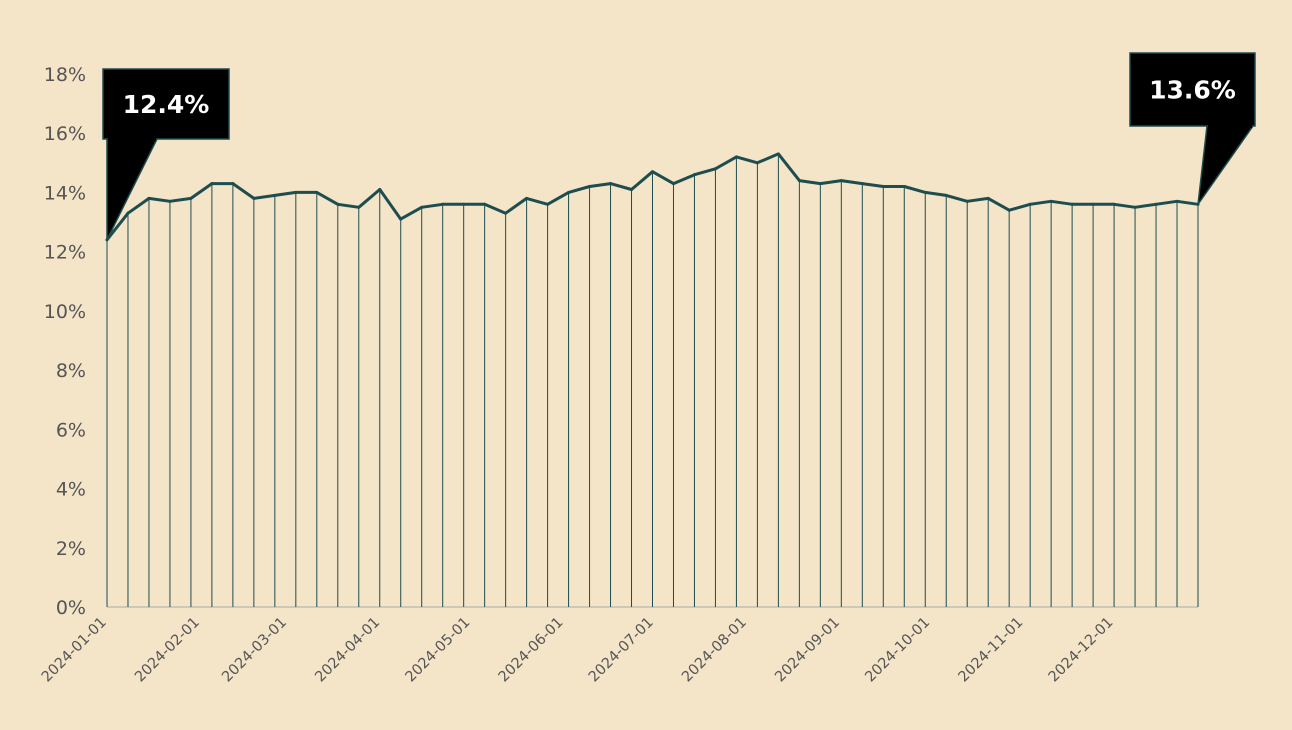 This screenshot has width=1292, height=730. What do you see at coordinates (71, 608) in the screenshot?
I see `y-tick-label: 0%` at bounding box center [71, 608].